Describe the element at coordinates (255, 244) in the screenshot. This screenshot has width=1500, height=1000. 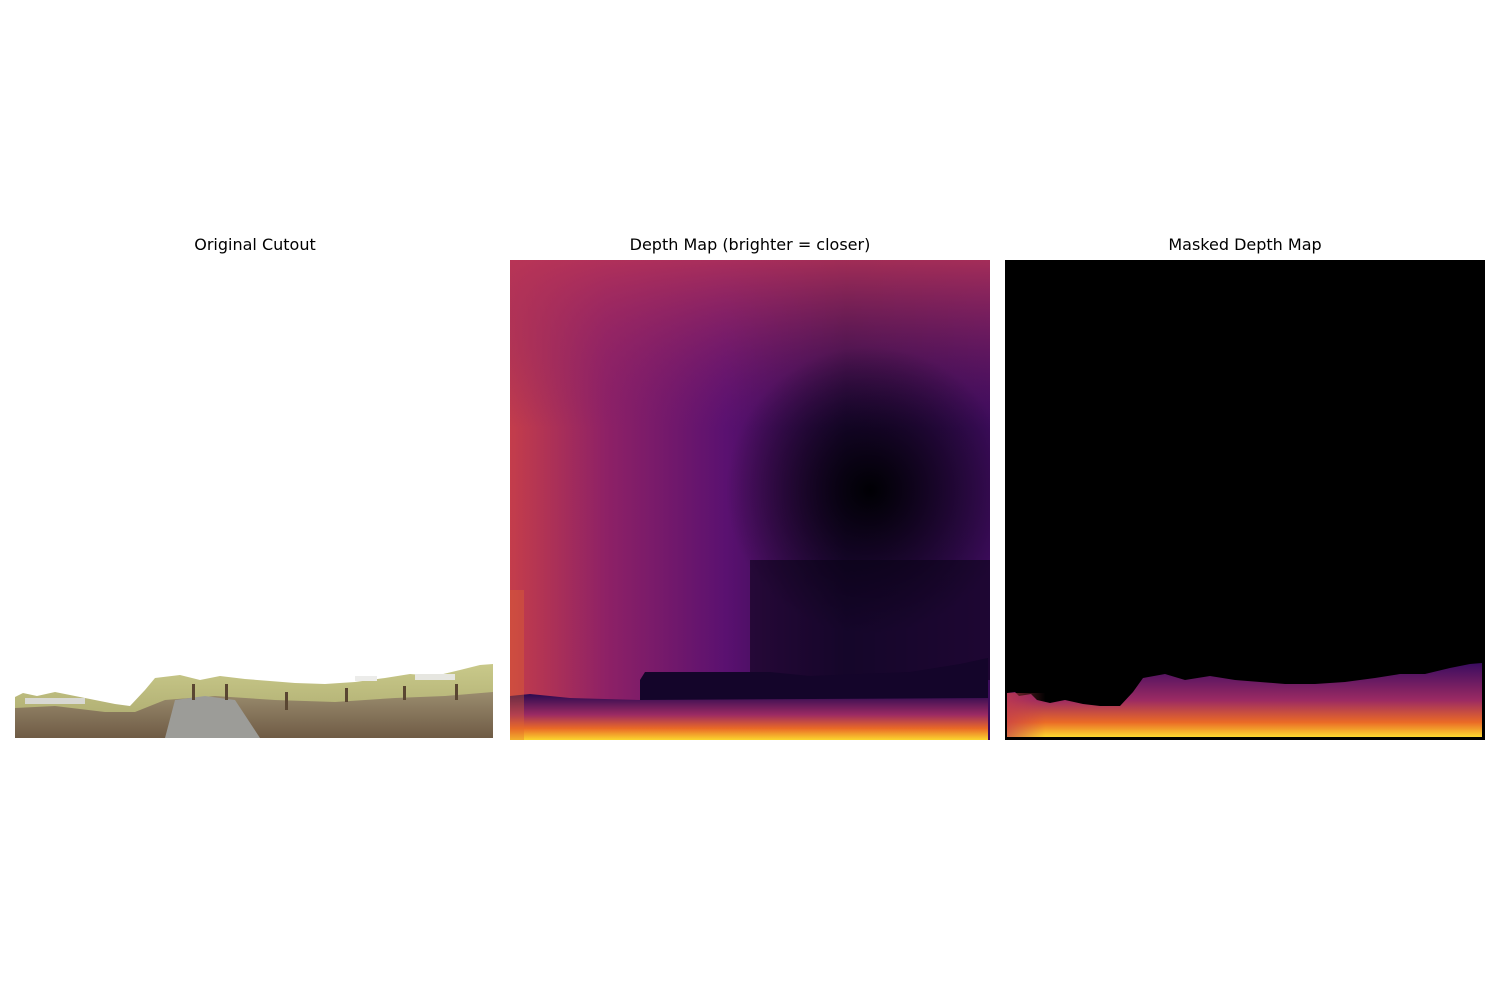
I see `panel-title-original-cutout: Original Cutout` at that location.